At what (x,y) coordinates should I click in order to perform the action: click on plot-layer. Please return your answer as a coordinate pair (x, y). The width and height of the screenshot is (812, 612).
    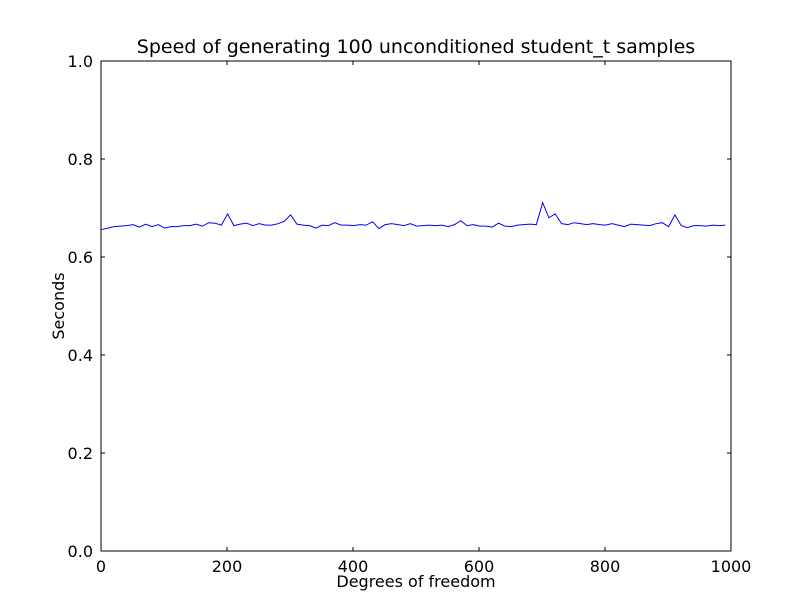
    Looking at the image, I should click on (413, 216).